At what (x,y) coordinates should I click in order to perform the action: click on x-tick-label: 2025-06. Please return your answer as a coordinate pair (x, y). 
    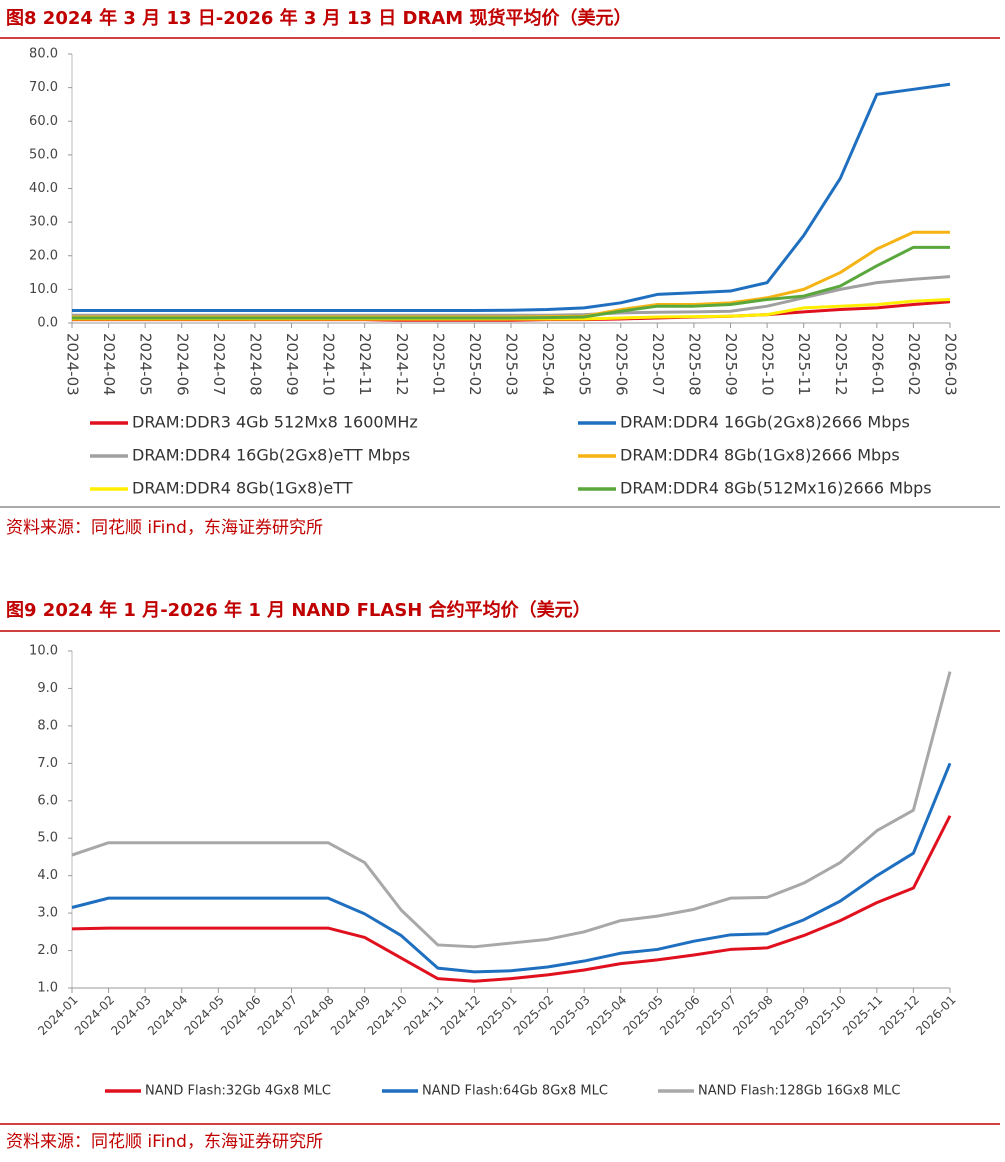
    Looking at the image, I should click on (621, 364).